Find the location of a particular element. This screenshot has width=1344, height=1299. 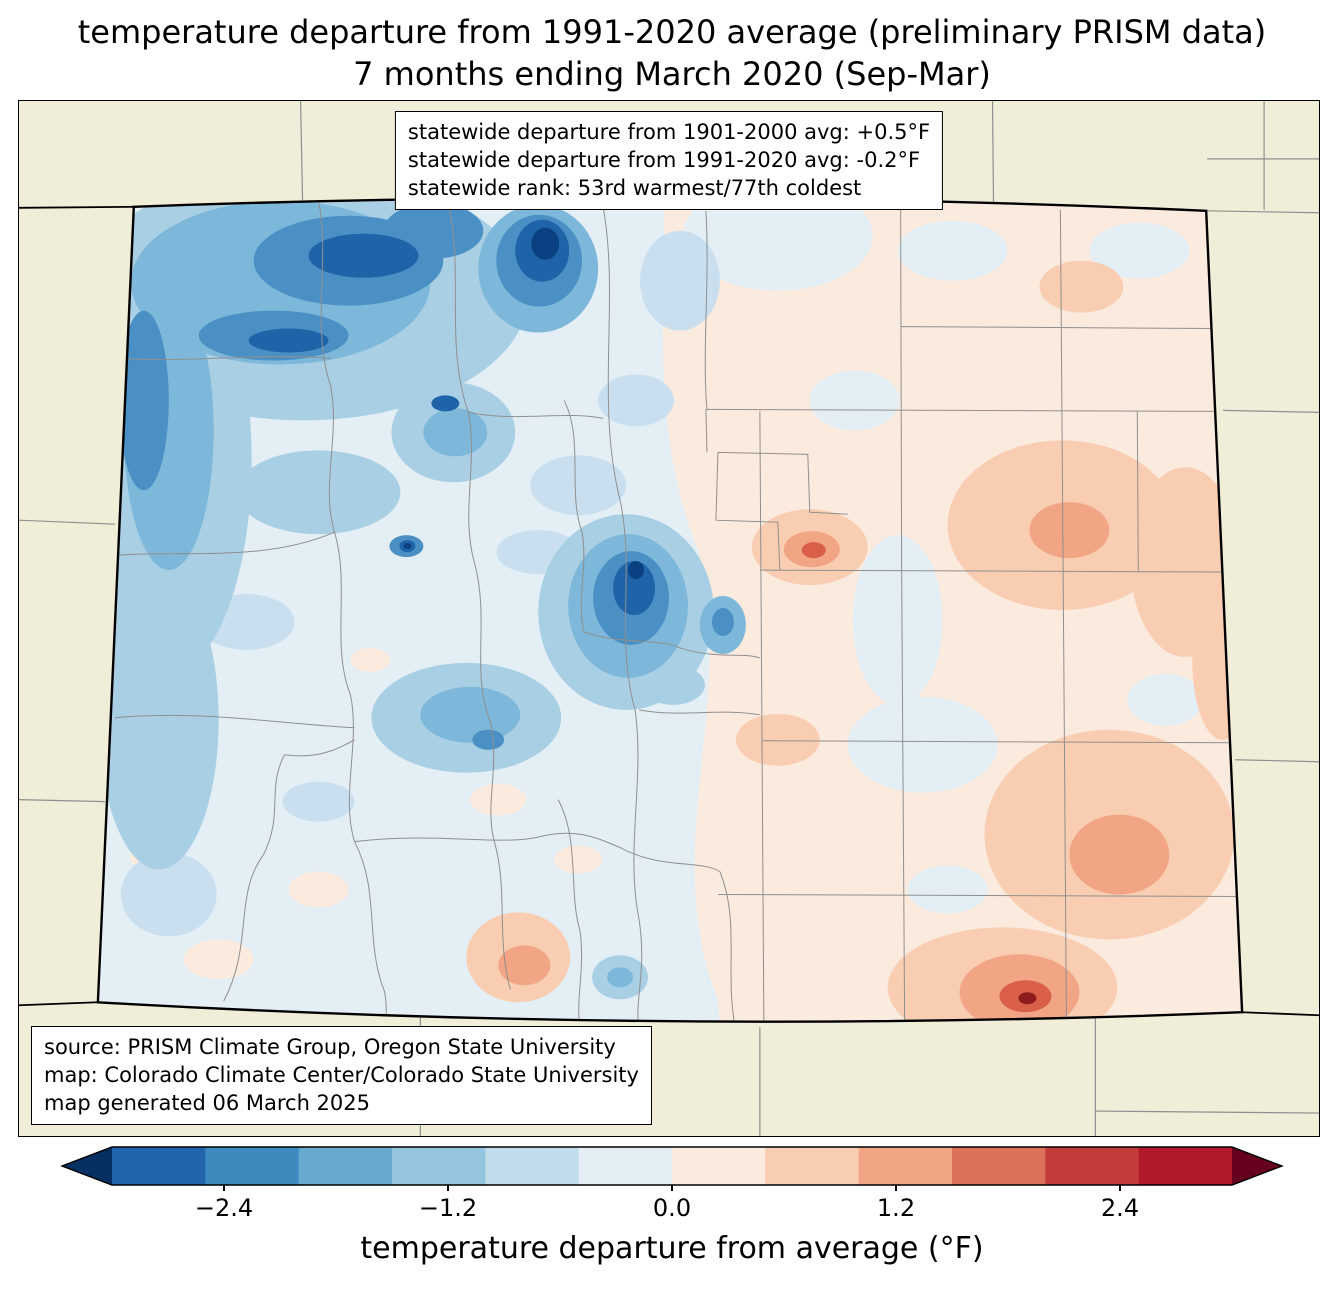

colorbar-arrow-left is located at coordinates (87, 1166).